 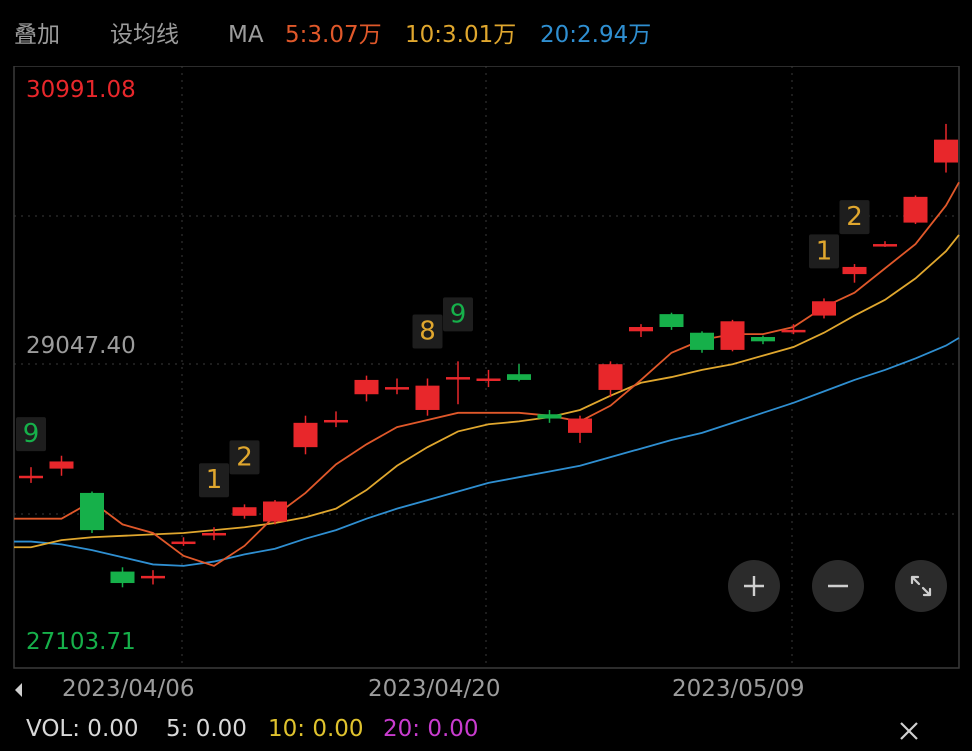 I want to click on vol-value: VOL: 0.00, so click(x=82, y=729).